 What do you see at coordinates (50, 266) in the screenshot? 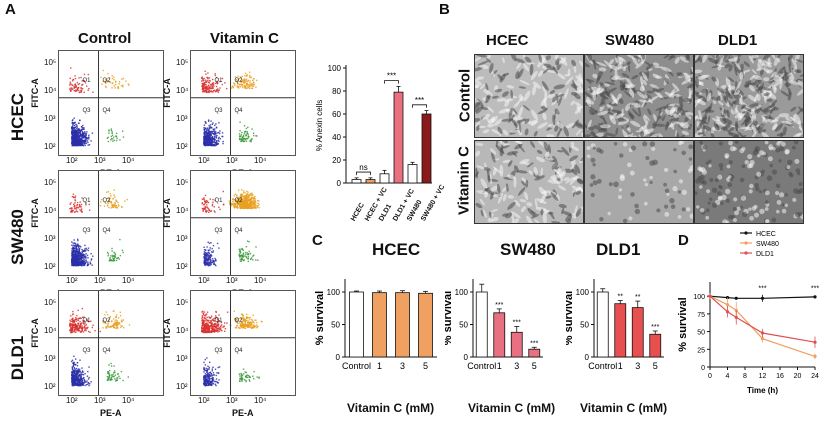
I see `facs-y-tick: 10²` at bounding box center [50, 266].